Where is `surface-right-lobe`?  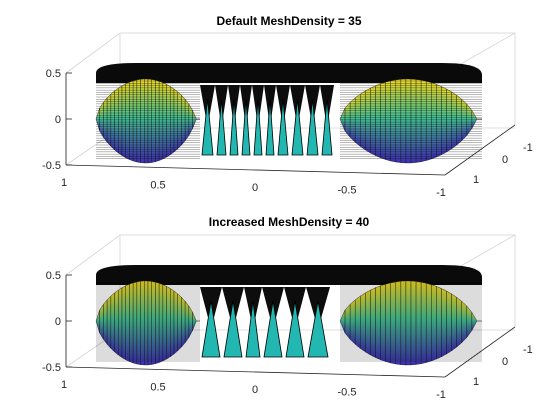
surface-right-lobe is located at coordinates (410, 121).